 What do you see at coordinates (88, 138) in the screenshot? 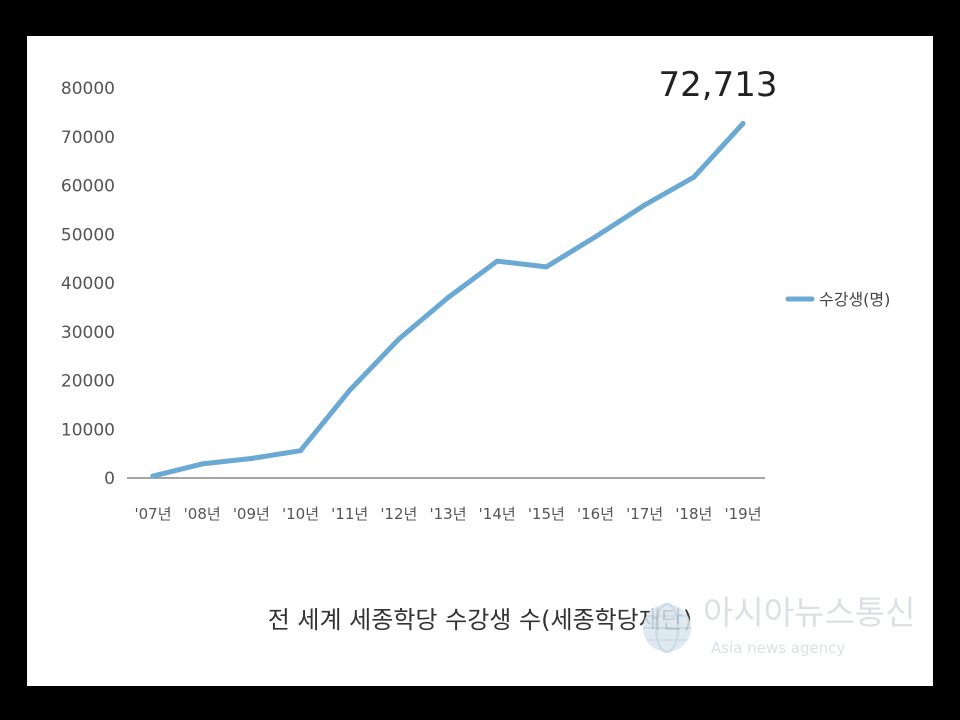
I see `y-tick-label: 70000` at bounding box center [88, 138].